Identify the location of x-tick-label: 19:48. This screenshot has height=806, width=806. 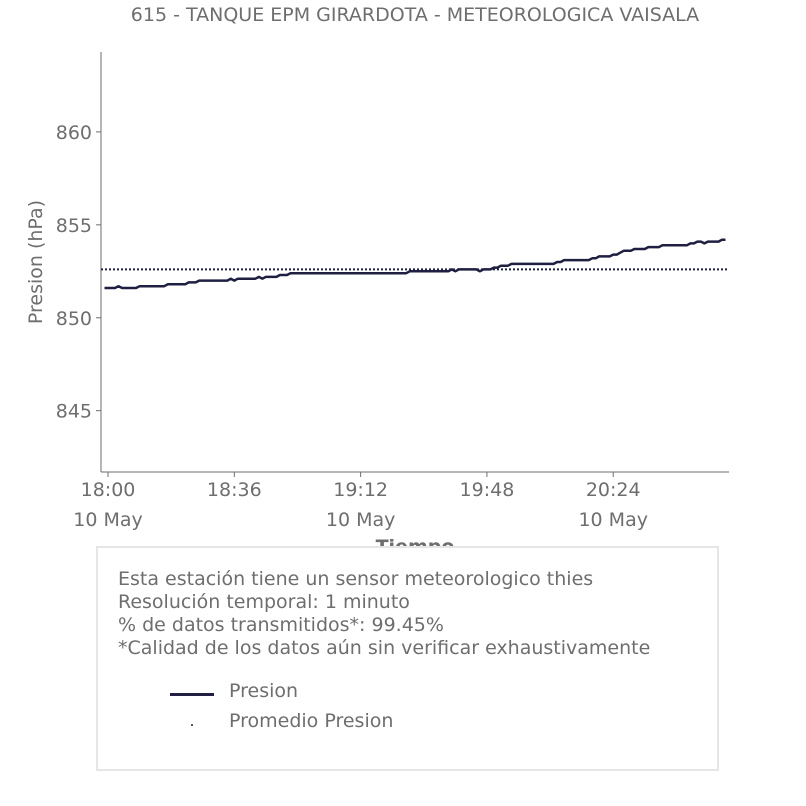
(487, 490).